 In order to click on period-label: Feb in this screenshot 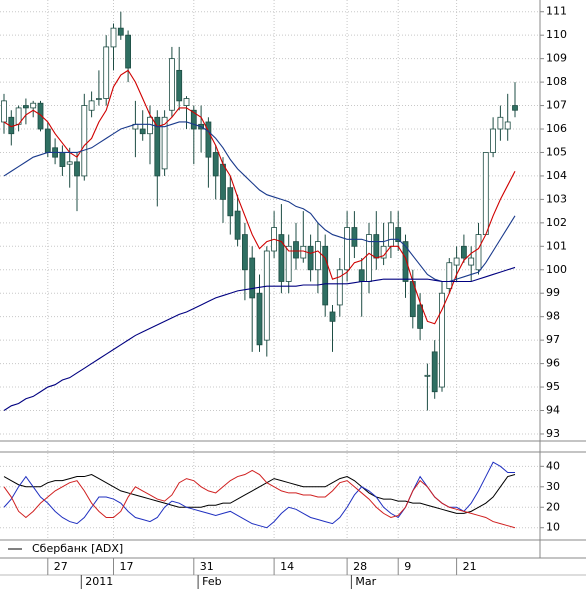, I will do `click(211, 581)`.